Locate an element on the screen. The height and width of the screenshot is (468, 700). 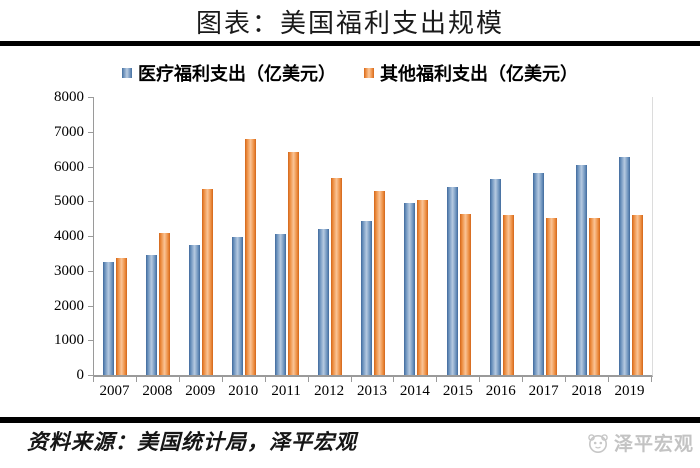
legend-label-other: 其他福利支出（亿美元） is located at coordinates (479, 74).